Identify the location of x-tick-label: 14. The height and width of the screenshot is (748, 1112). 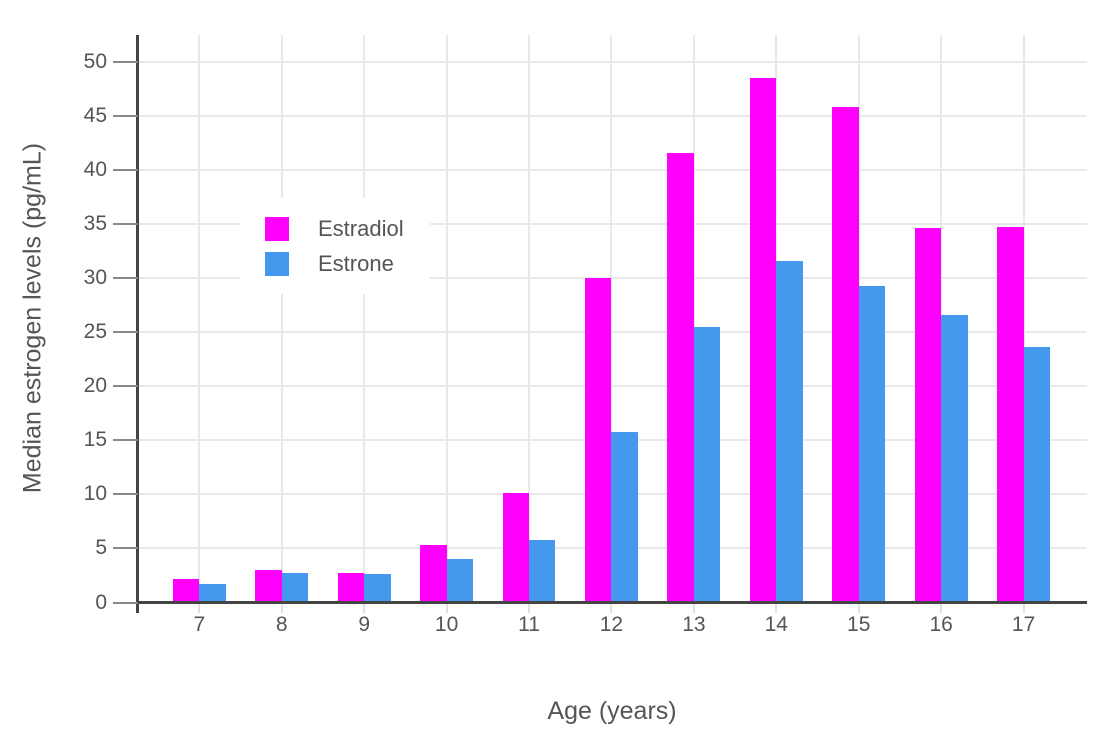
(776, 624).